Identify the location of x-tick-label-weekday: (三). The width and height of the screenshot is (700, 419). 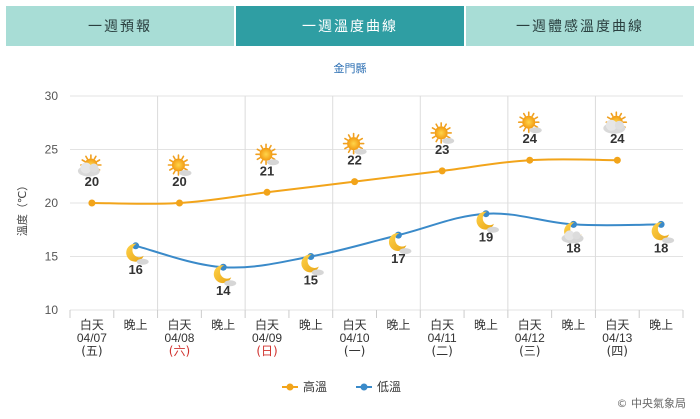
(529, 351).